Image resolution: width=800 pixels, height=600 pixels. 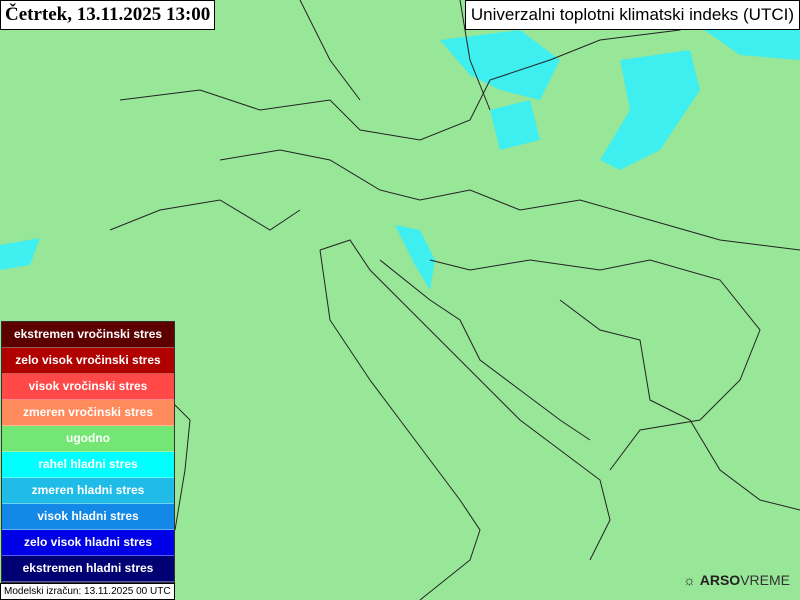 I want to click on legend-item: ugodno, so click(x=88, y=439).